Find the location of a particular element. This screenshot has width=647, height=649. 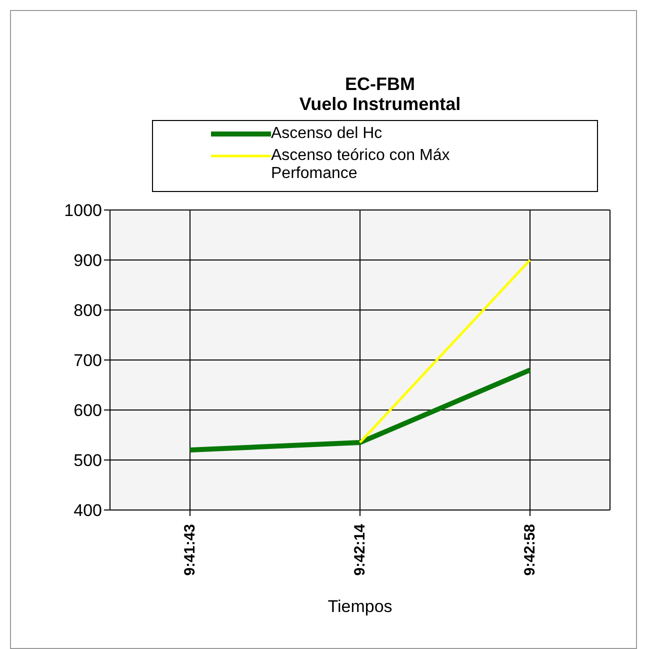

y-tick-label: 600 is located at coordinates (88, 410).